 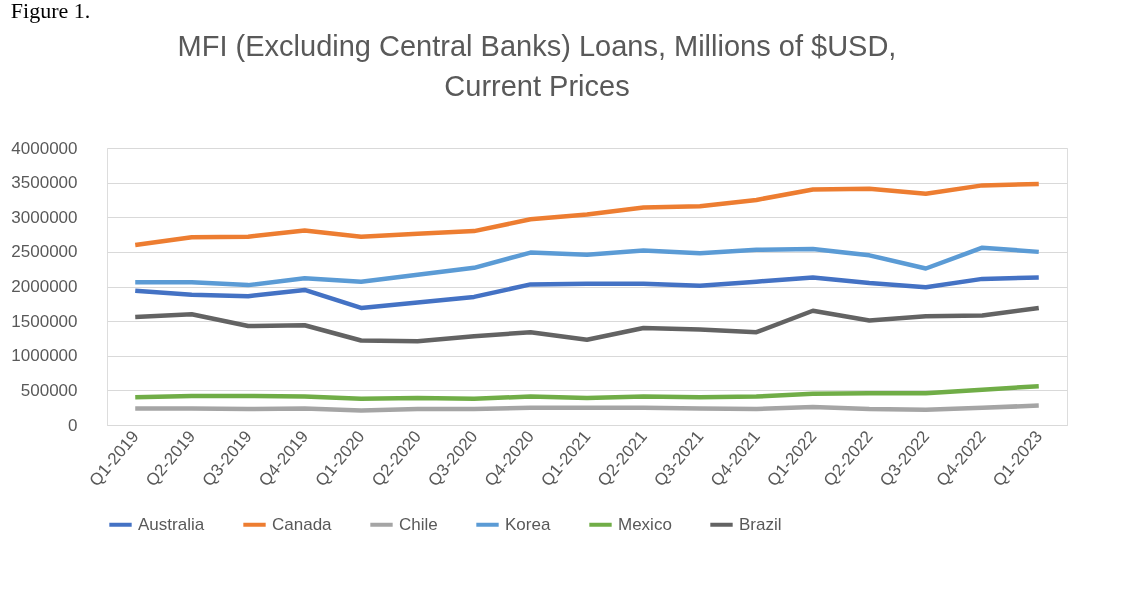 I want to click on y-tick-label: 3000000, so click(x=44, y=217).